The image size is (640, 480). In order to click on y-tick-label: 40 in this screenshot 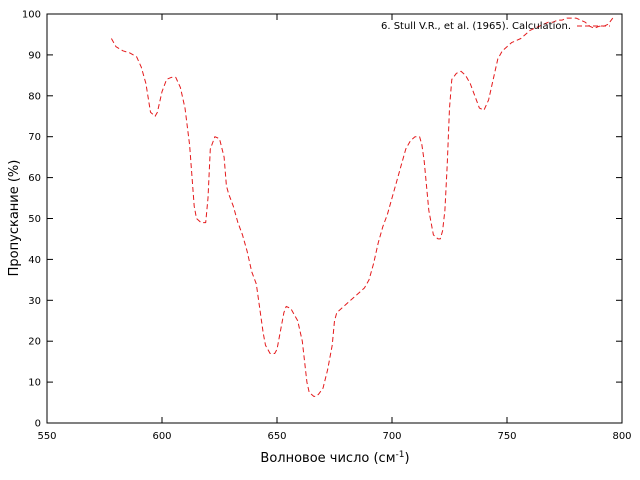, I will do `click(34, 260)`.